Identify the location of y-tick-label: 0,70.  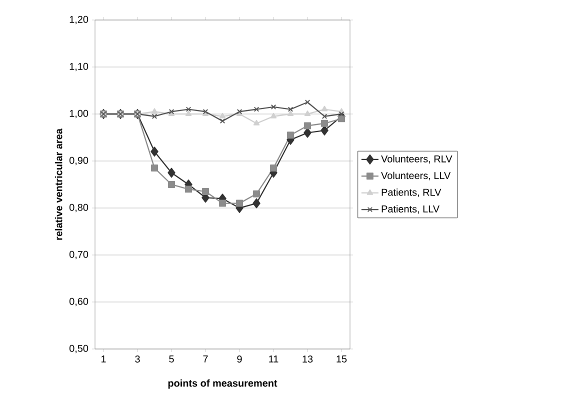
(78, 255).